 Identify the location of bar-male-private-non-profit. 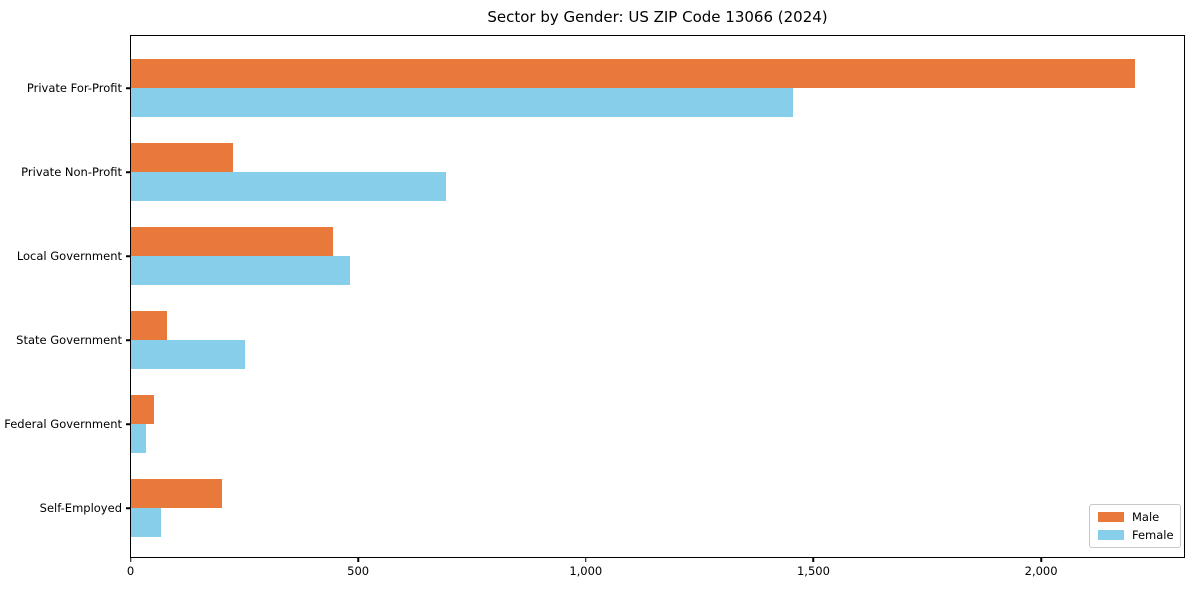
(182, 157).